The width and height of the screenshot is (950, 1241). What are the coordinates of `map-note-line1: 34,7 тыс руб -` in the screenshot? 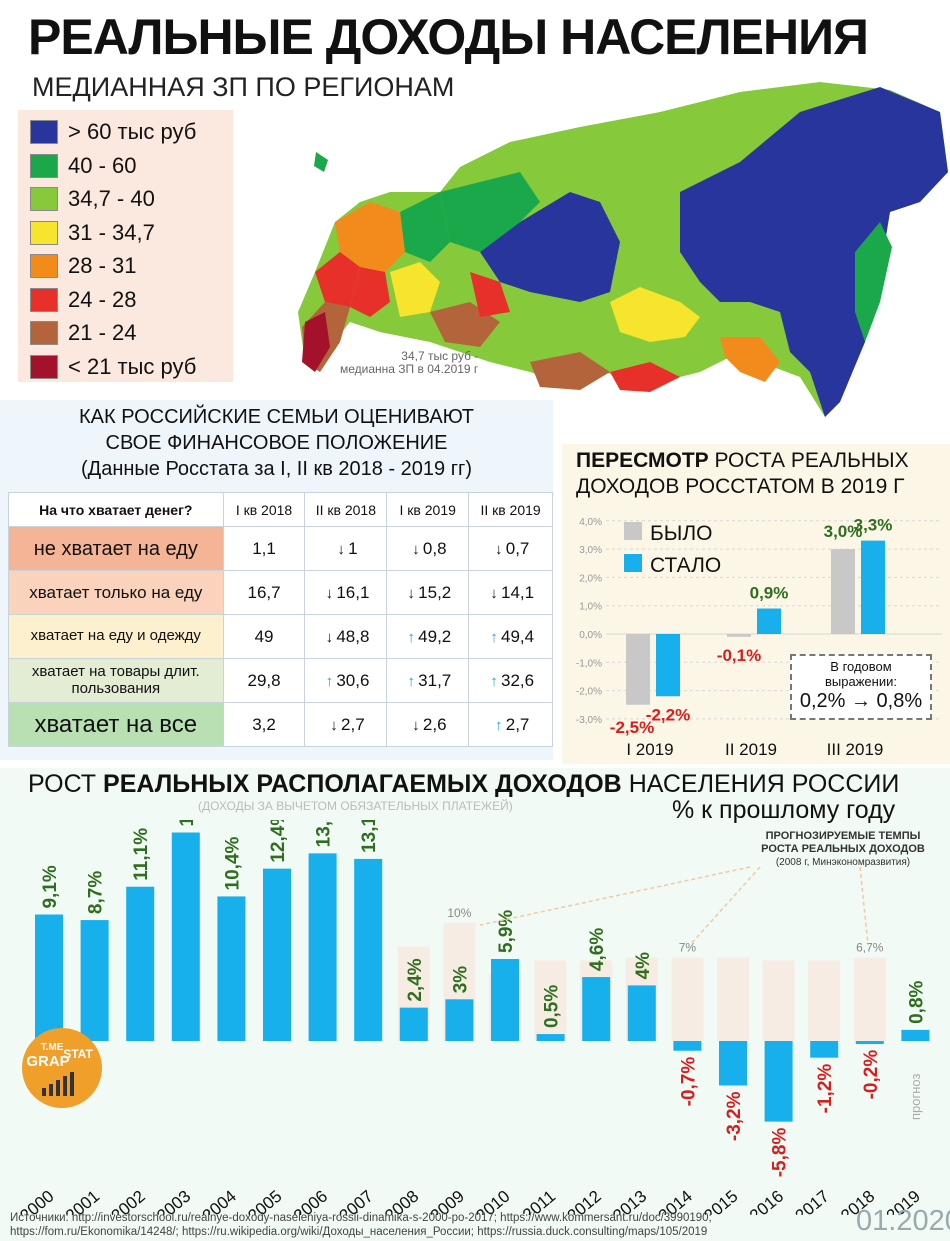 It's located at (440, 356).